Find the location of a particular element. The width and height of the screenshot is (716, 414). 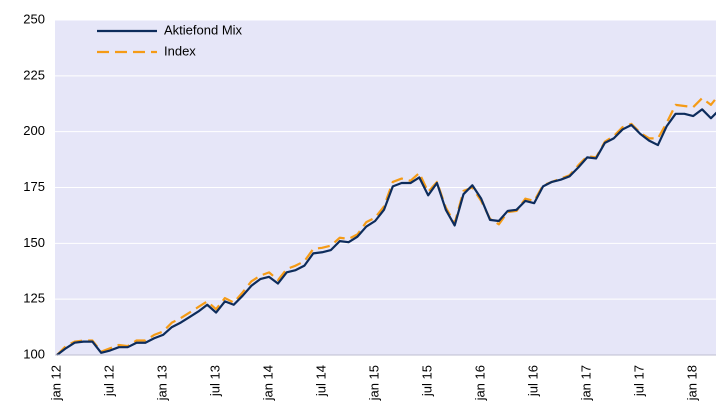

x-tick-label: jan 12 is located at coordinates (55, 383).